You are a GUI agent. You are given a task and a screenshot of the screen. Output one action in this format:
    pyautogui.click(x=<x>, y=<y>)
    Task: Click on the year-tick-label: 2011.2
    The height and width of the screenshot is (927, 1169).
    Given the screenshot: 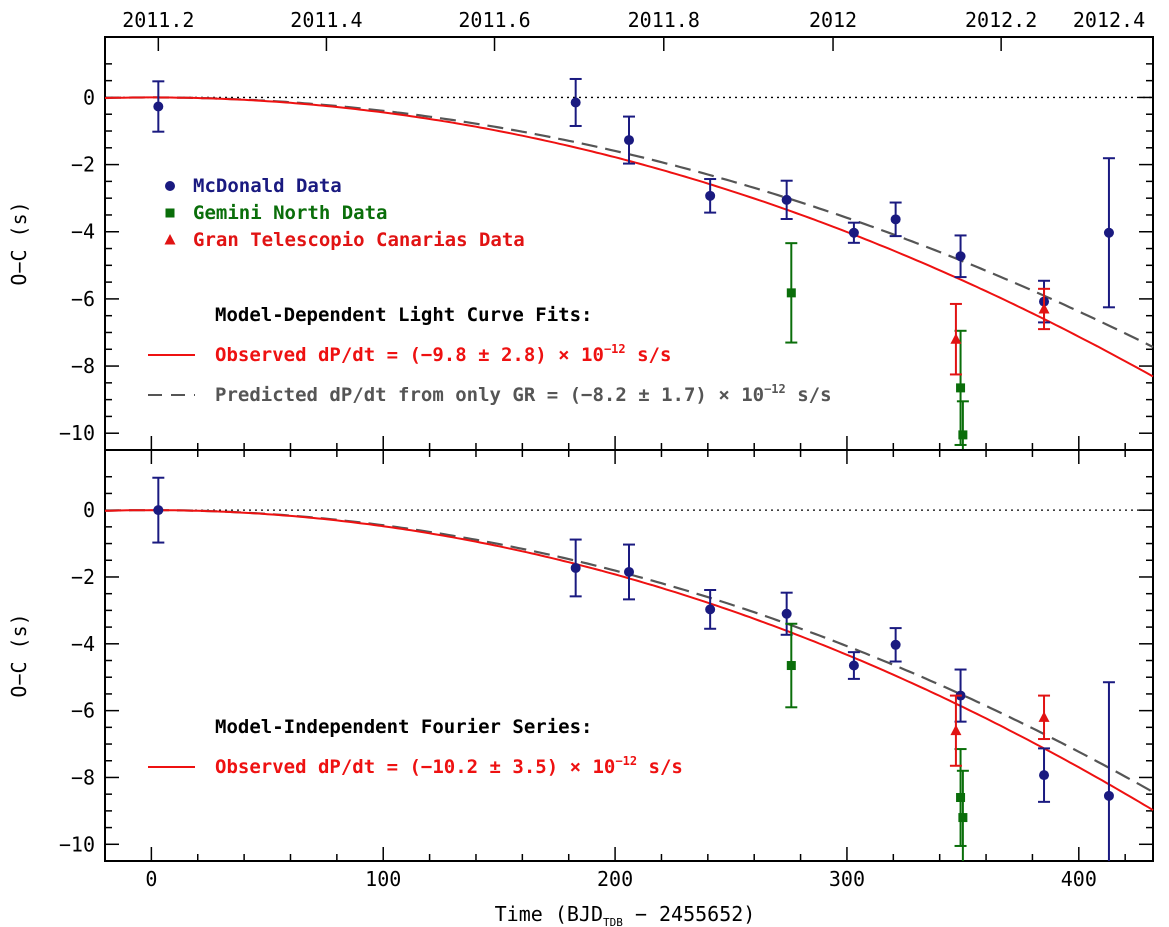 What is the action you would take?
    pyautogui.click(x=158, y=20)
    